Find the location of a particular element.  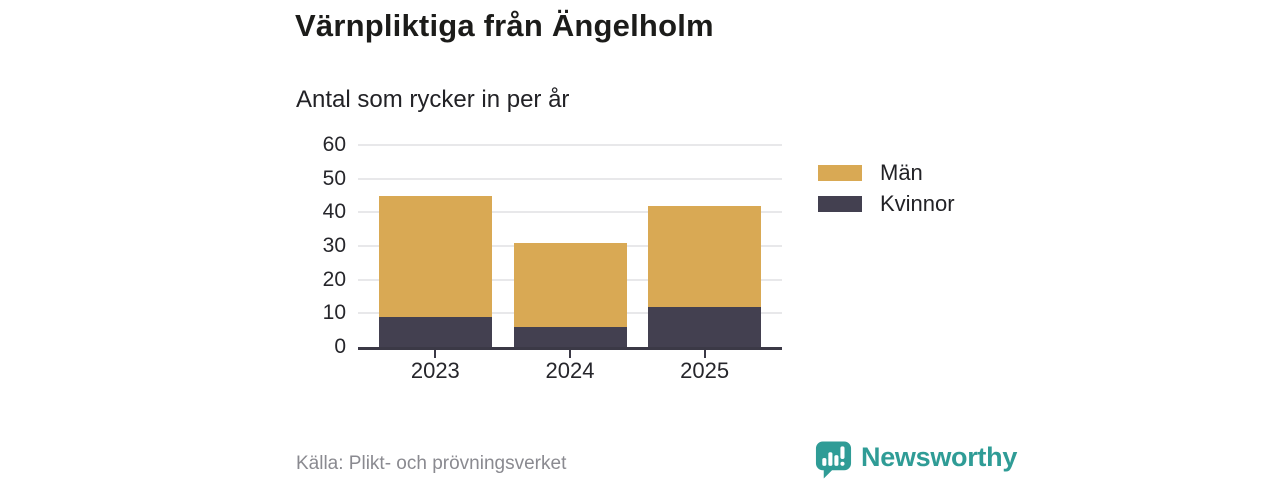

x-axis-tick-label: 2023 is located at coordinates (435, 370).